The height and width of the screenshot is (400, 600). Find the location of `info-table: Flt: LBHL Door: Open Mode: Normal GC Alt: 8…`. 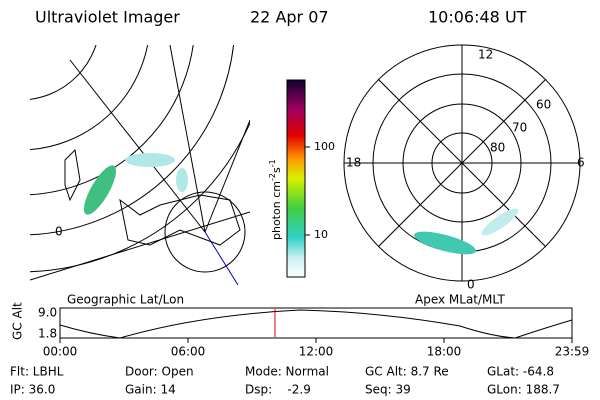

info-table: Flt: LBHL Door: Open Mode: Normal GC Alt: 8… is located at coordinates (285, 381).